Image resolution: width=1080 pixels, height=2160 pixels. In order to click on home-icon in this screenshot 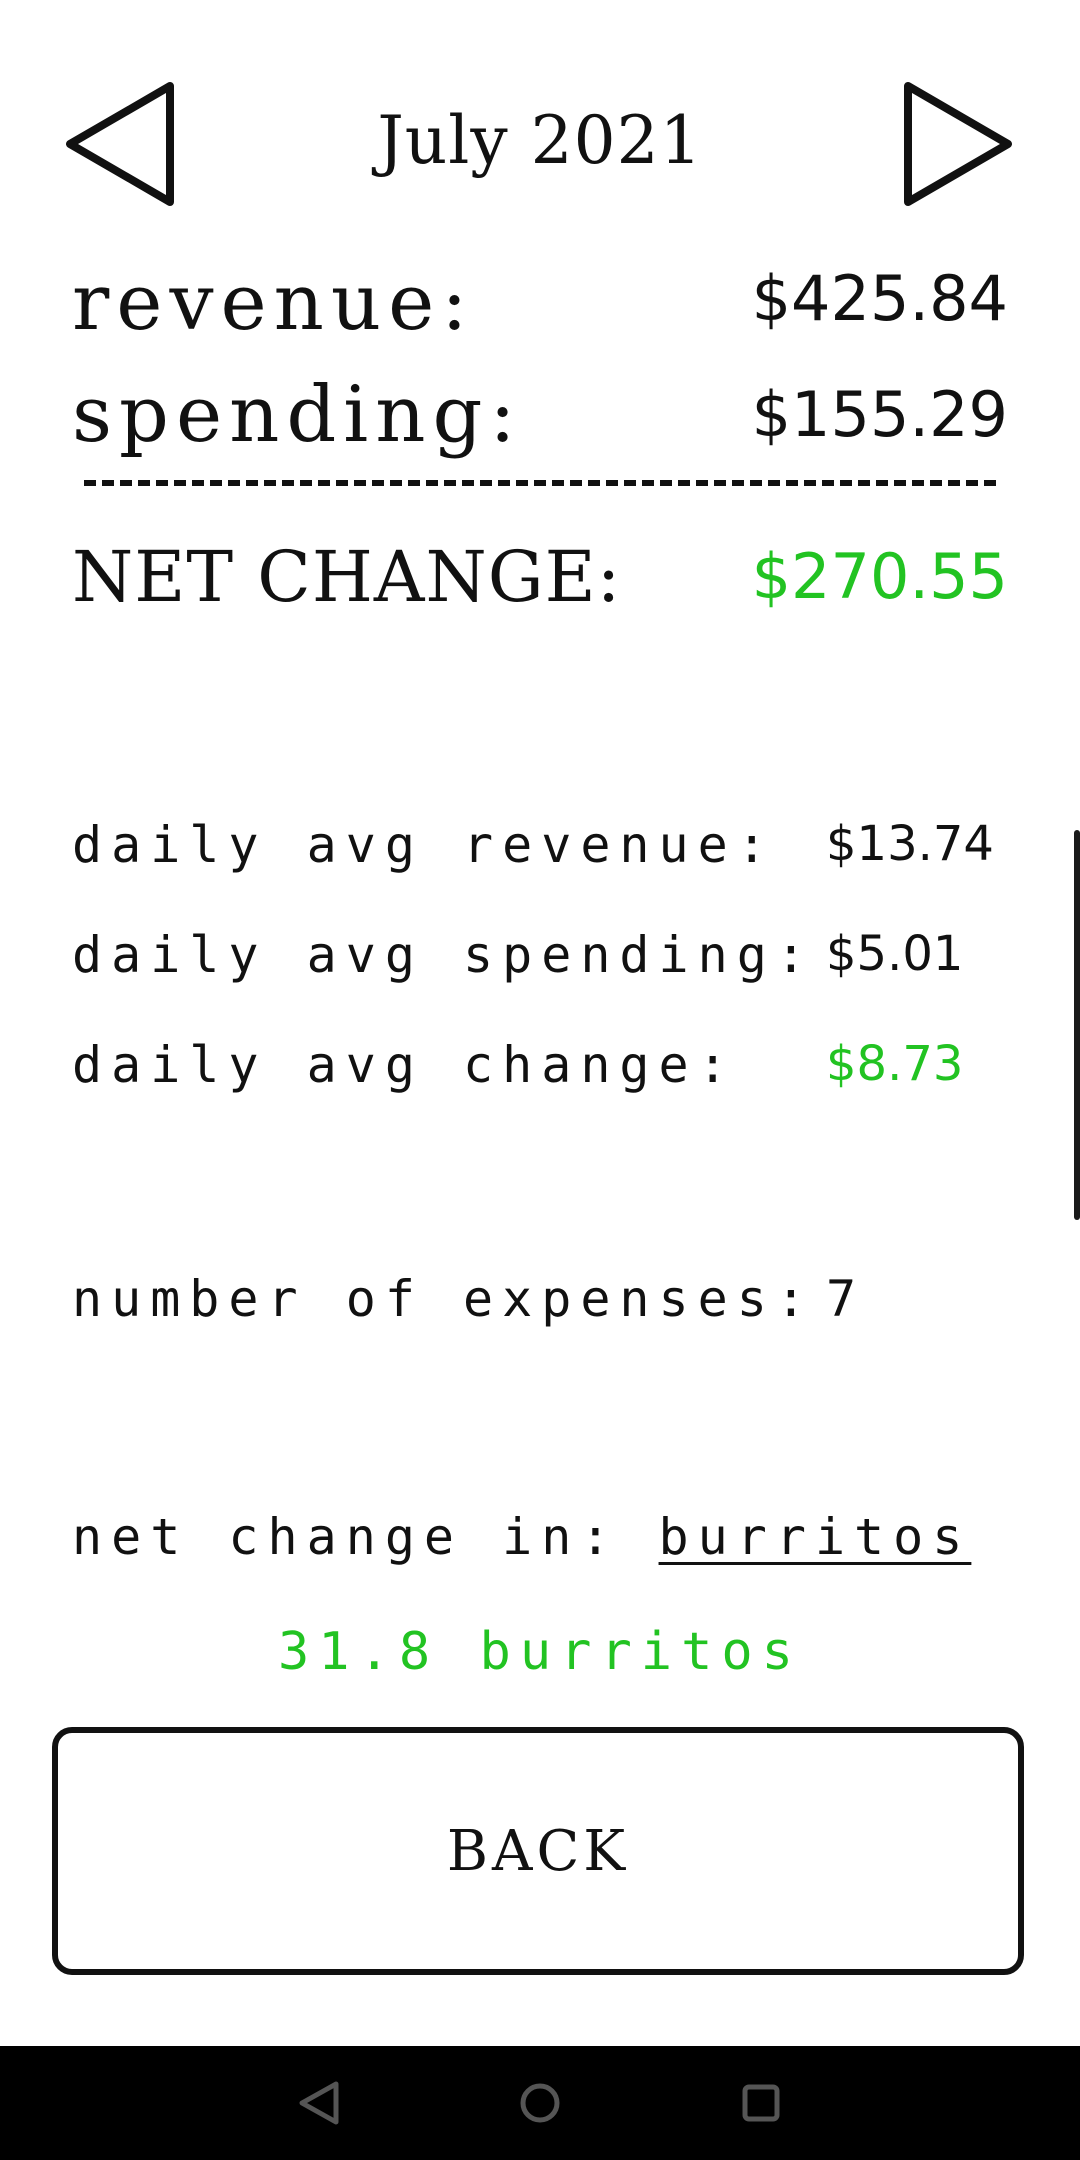, I will do `click(540, 2103)`.